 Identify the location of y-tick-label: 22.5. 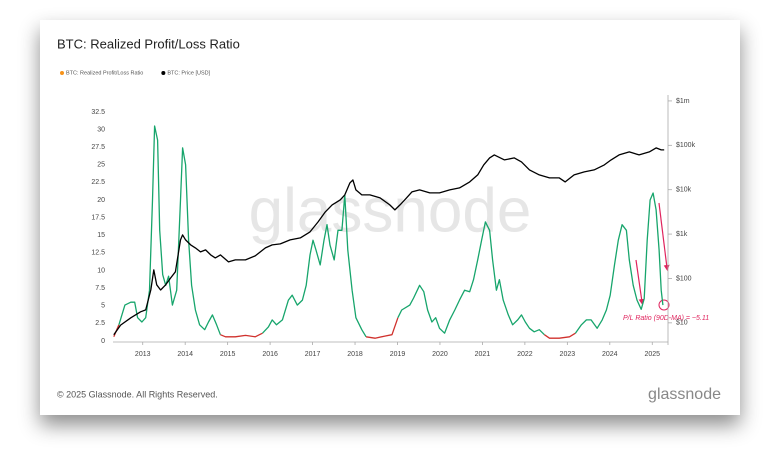
(98, 182).